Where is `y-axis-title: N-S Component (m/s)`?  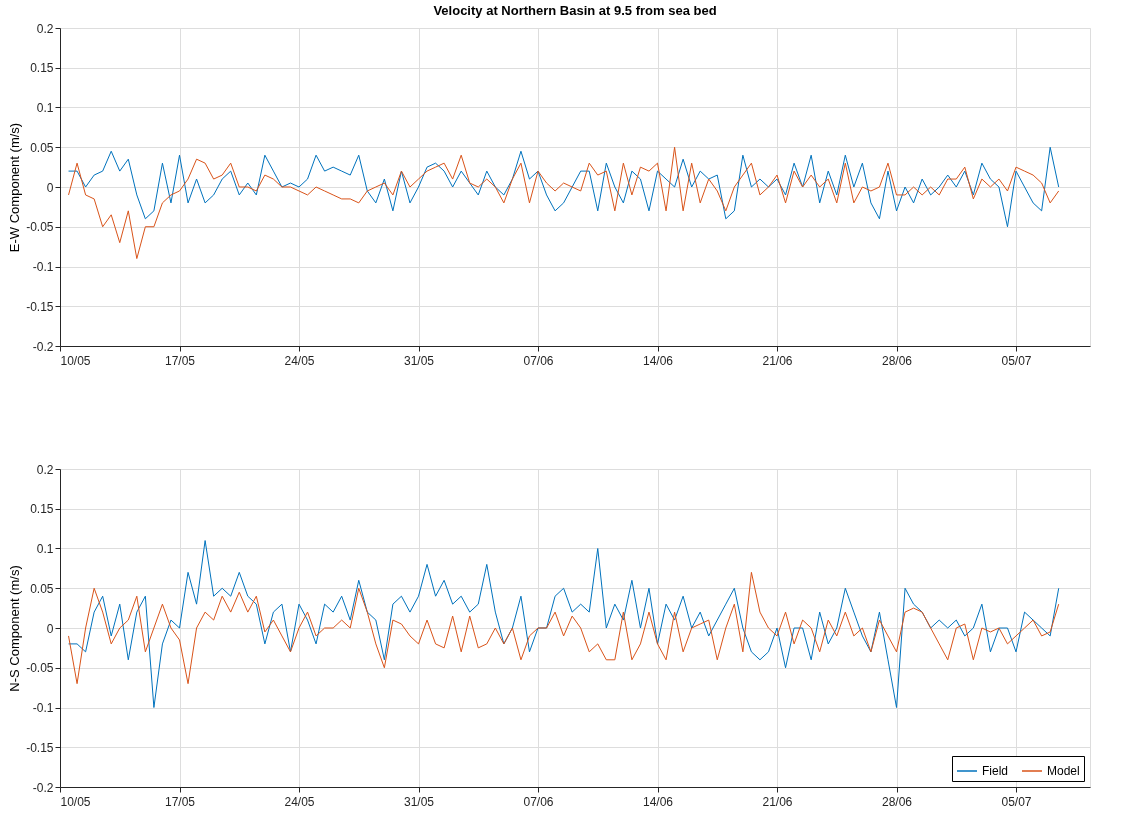 y-axis-title: N-S Component (m/s) is located at coordinates (15, 628).